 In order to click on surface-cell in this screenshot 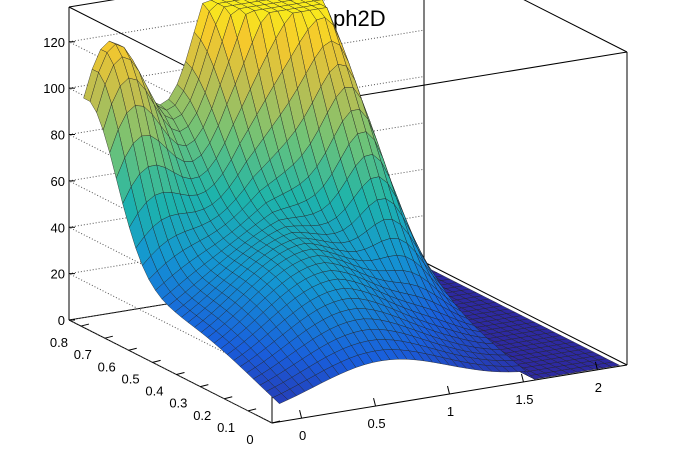, I will do `click(280, 398)`.